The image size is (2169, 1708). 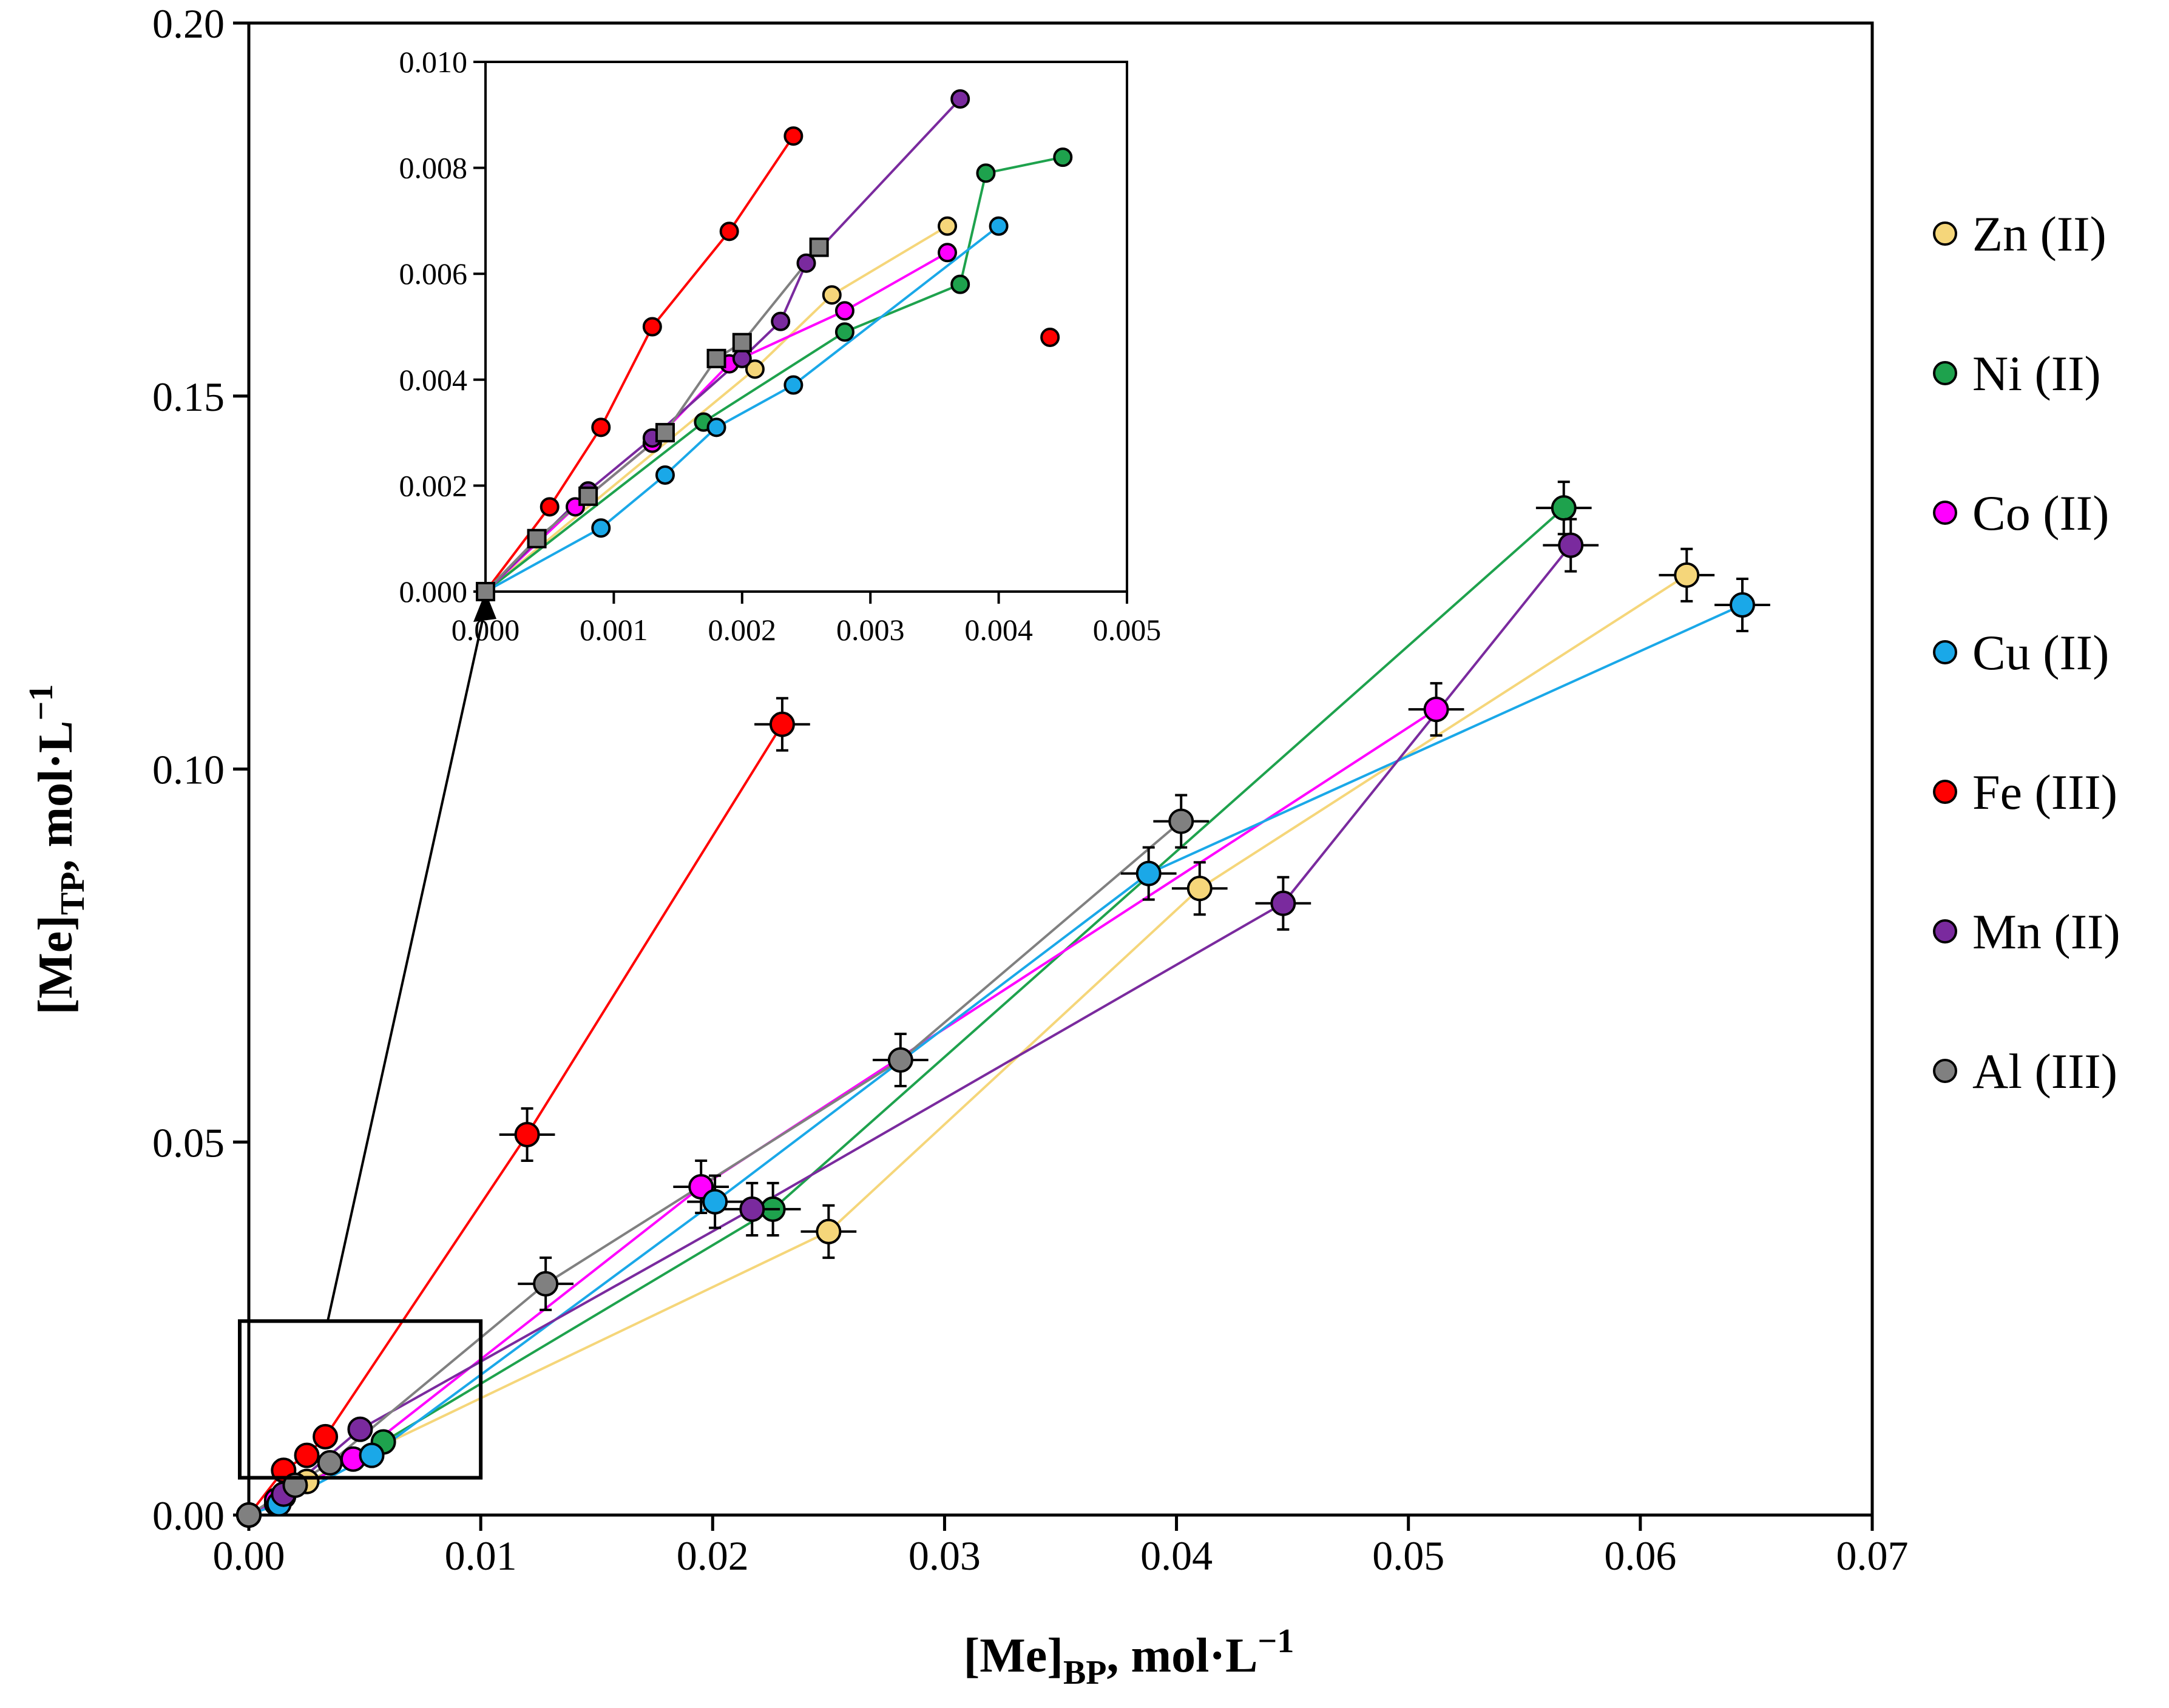 What do you see at coordinates (515, 1119) in the screenshot?
I see `main-series-line-fe-iii` at bounding box center [515, 1119].